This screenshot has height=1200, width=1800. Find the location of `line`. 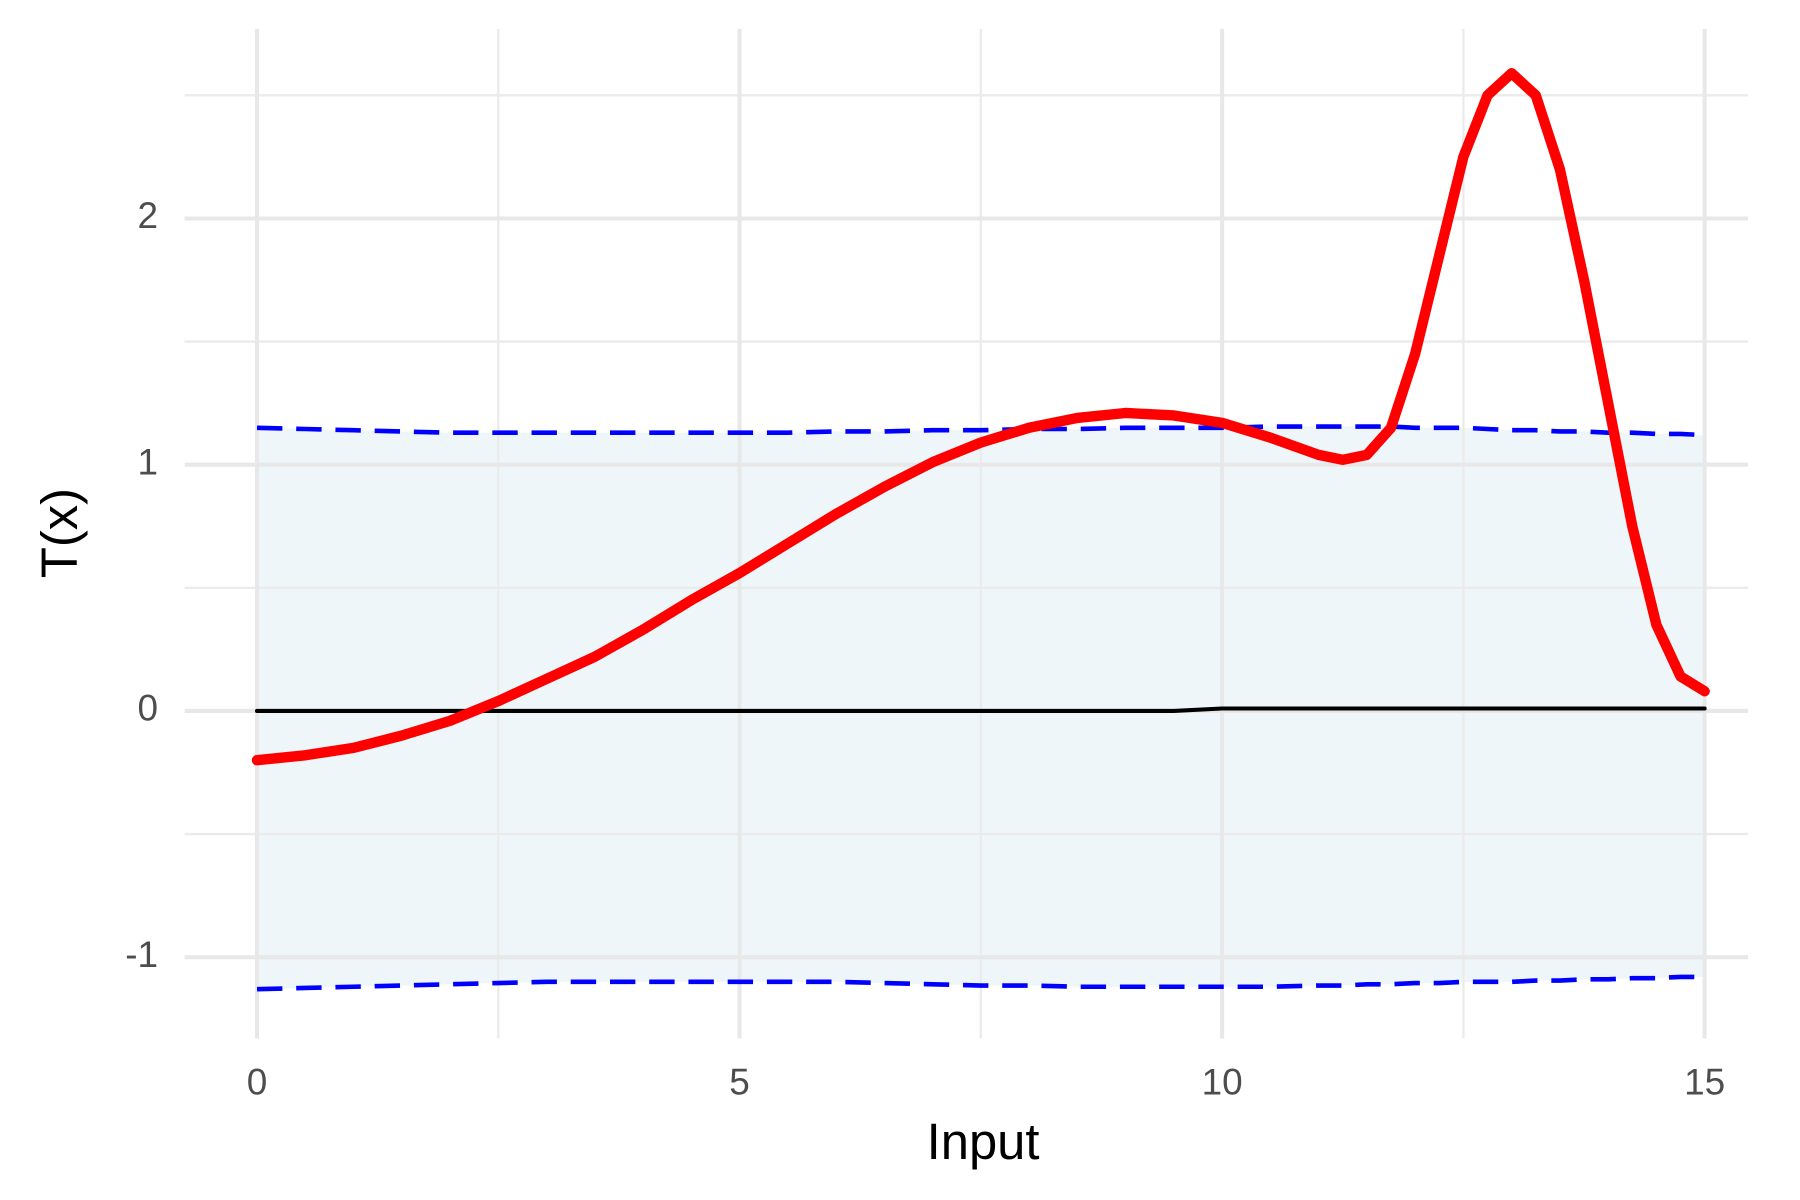

line is located at coordinates (980, 709).